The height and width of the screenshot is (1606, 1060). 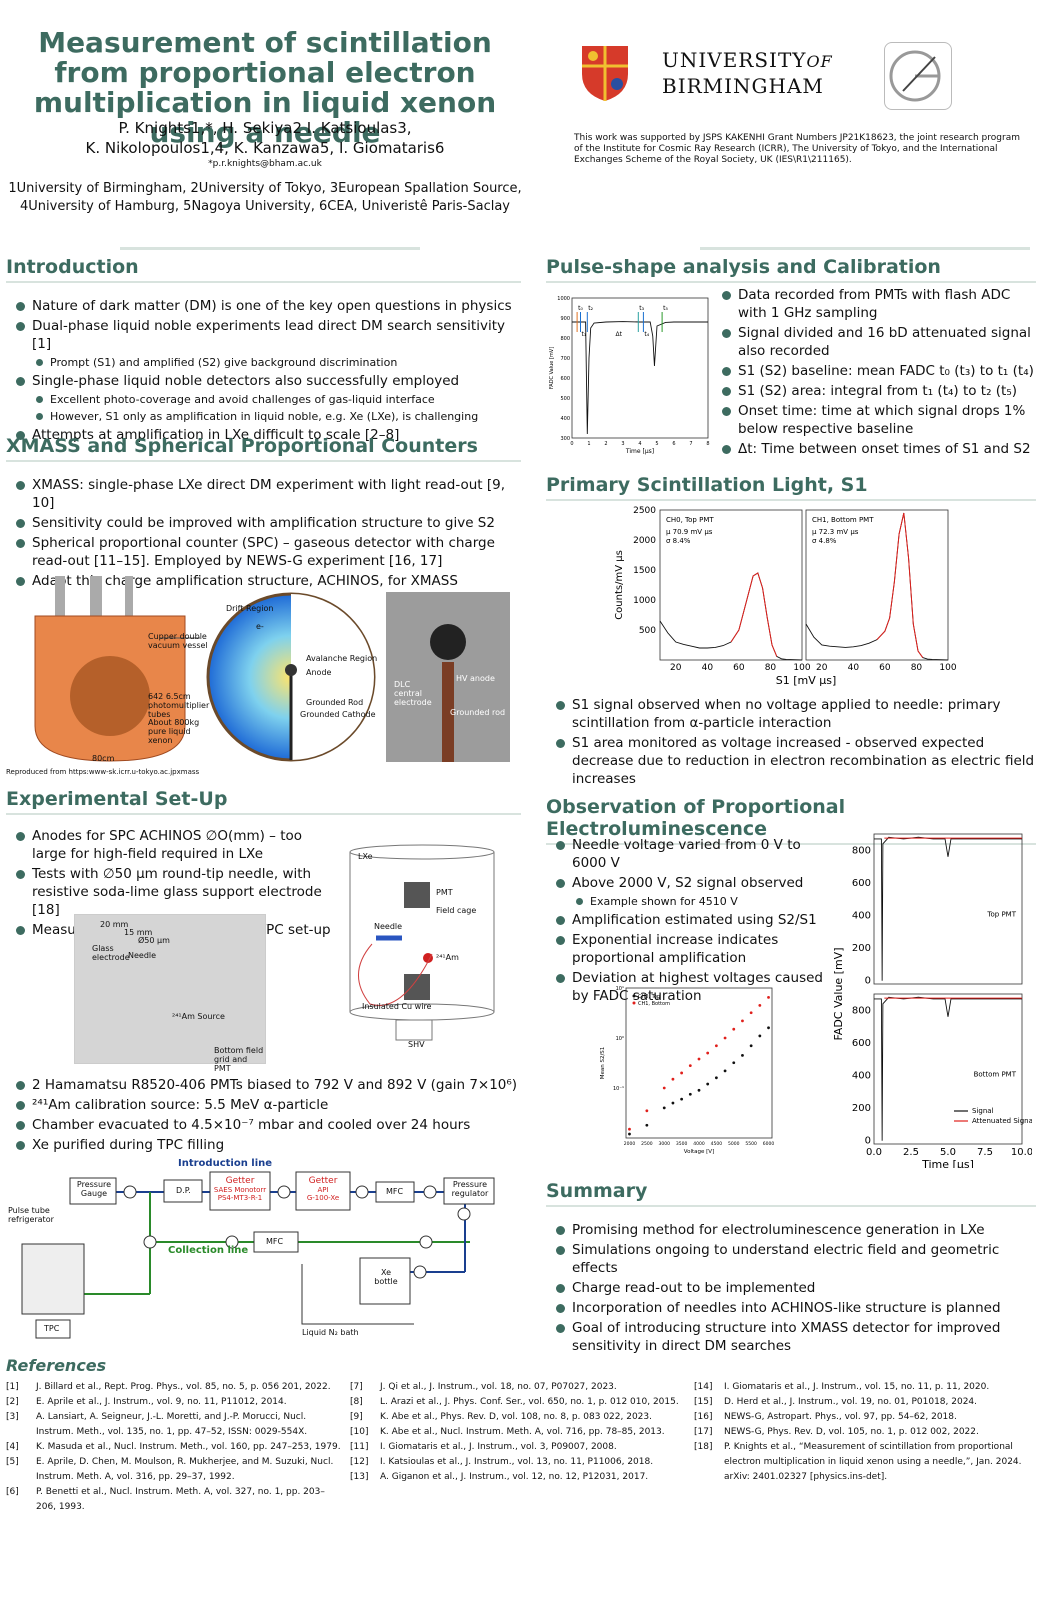 I want to click on fig-label: Grounded Cathode, so click(x=338, y=714).